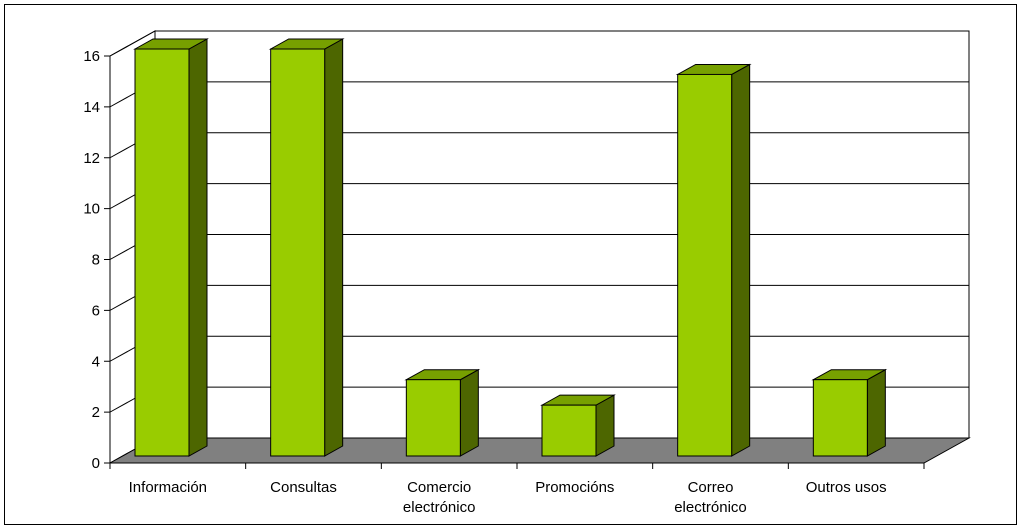 The height and width of the screenshot is (529, 1023). I want to click on bar-outros-usos, so click(849, 412).